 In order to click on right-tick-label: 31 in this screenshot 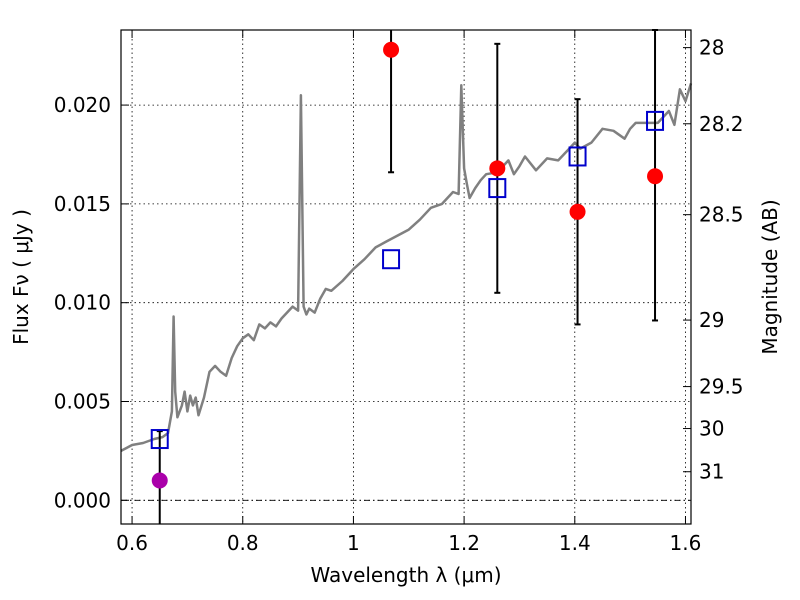, I will do `click(711, 472)`.